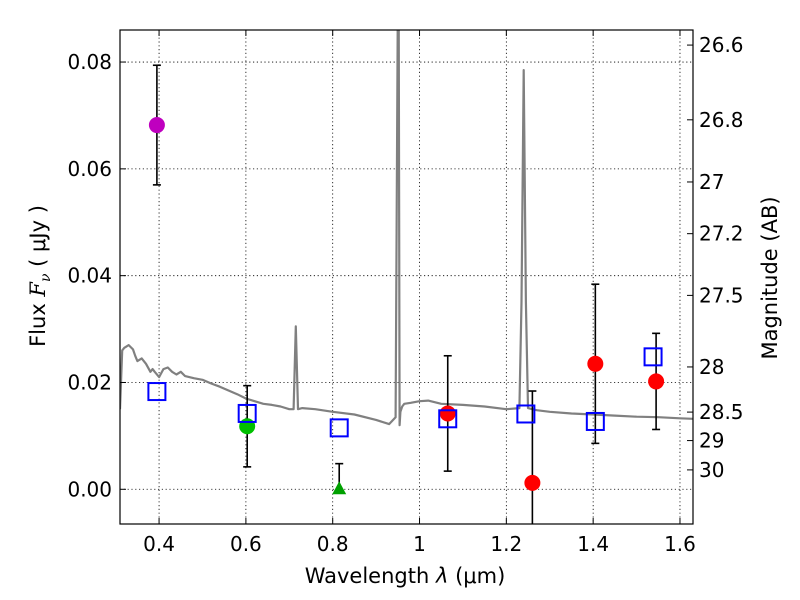 The image size is (800, 600). What do you see at coordinates (89, 169) in the screenshot?
I see `y-tick-label: 0.06` at bounding box center [89, 169].